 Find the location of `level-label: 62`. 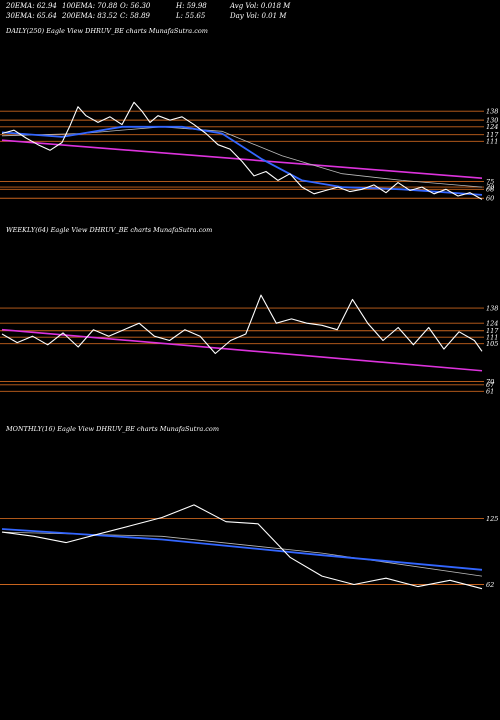

level-label: 62 is located at coordinates (490, 585).